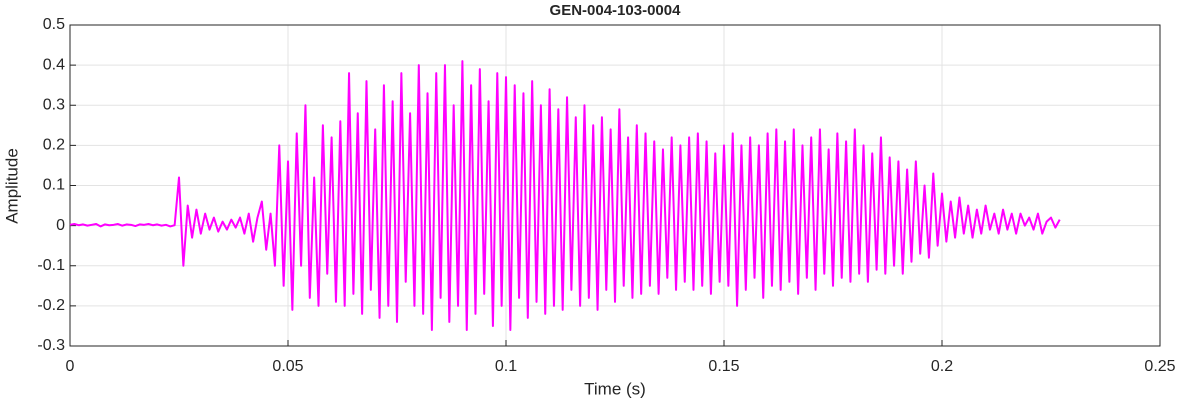 This screenshot has width=1182, height=409. What do you see at coordinates (506, 366) in the screenshot?
I see `x-tick-label: 0.1` at bounding box center [506, 366].